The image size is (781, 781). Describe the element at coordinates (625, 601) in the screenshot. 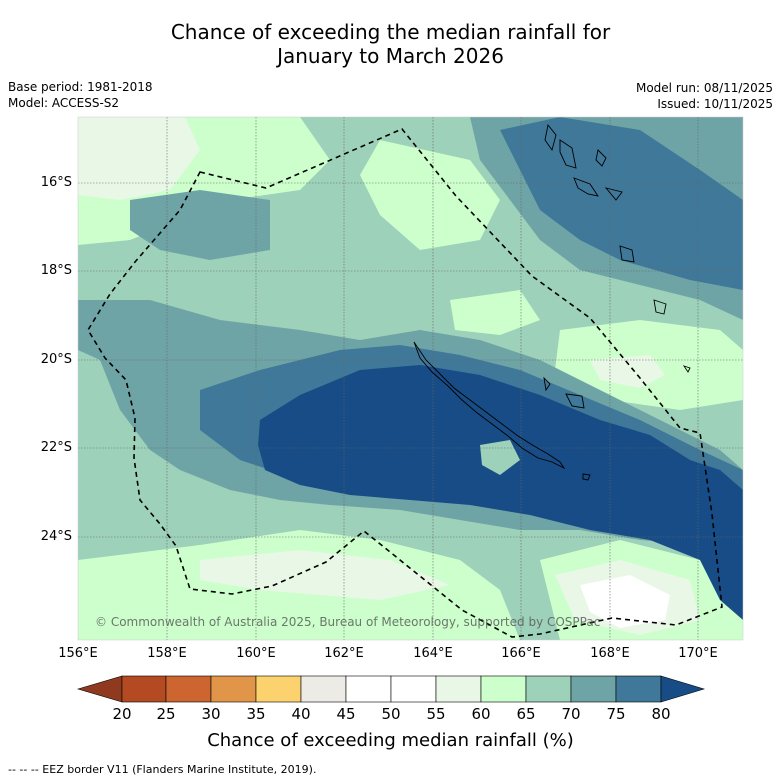

I see `band-50-55-southeast` at that location.